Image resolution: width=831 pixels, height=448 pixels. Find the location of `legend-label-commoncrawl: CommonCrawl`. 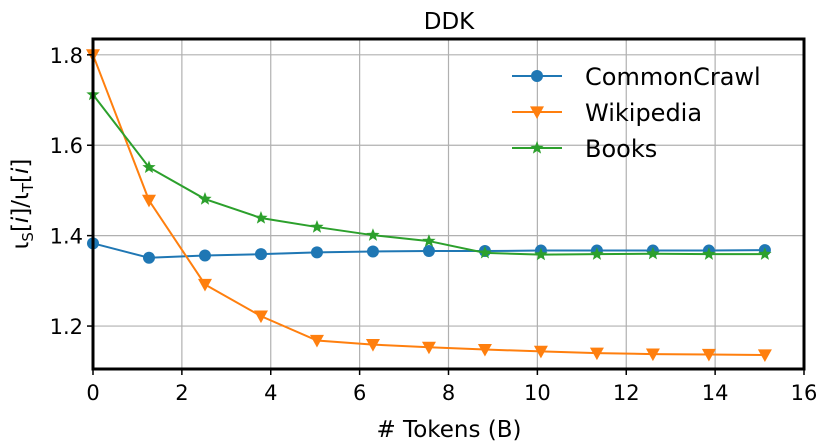

legend-label-commoncrawl: CommonCrawl is located at coordinates (673, 77).